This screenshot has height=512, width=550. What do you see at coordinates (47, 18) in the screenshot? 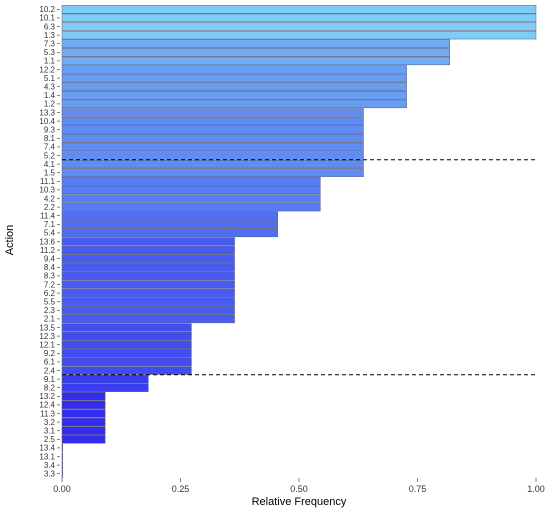
I see `y-tick-label: 10.1` at bounding box center [47, 18].